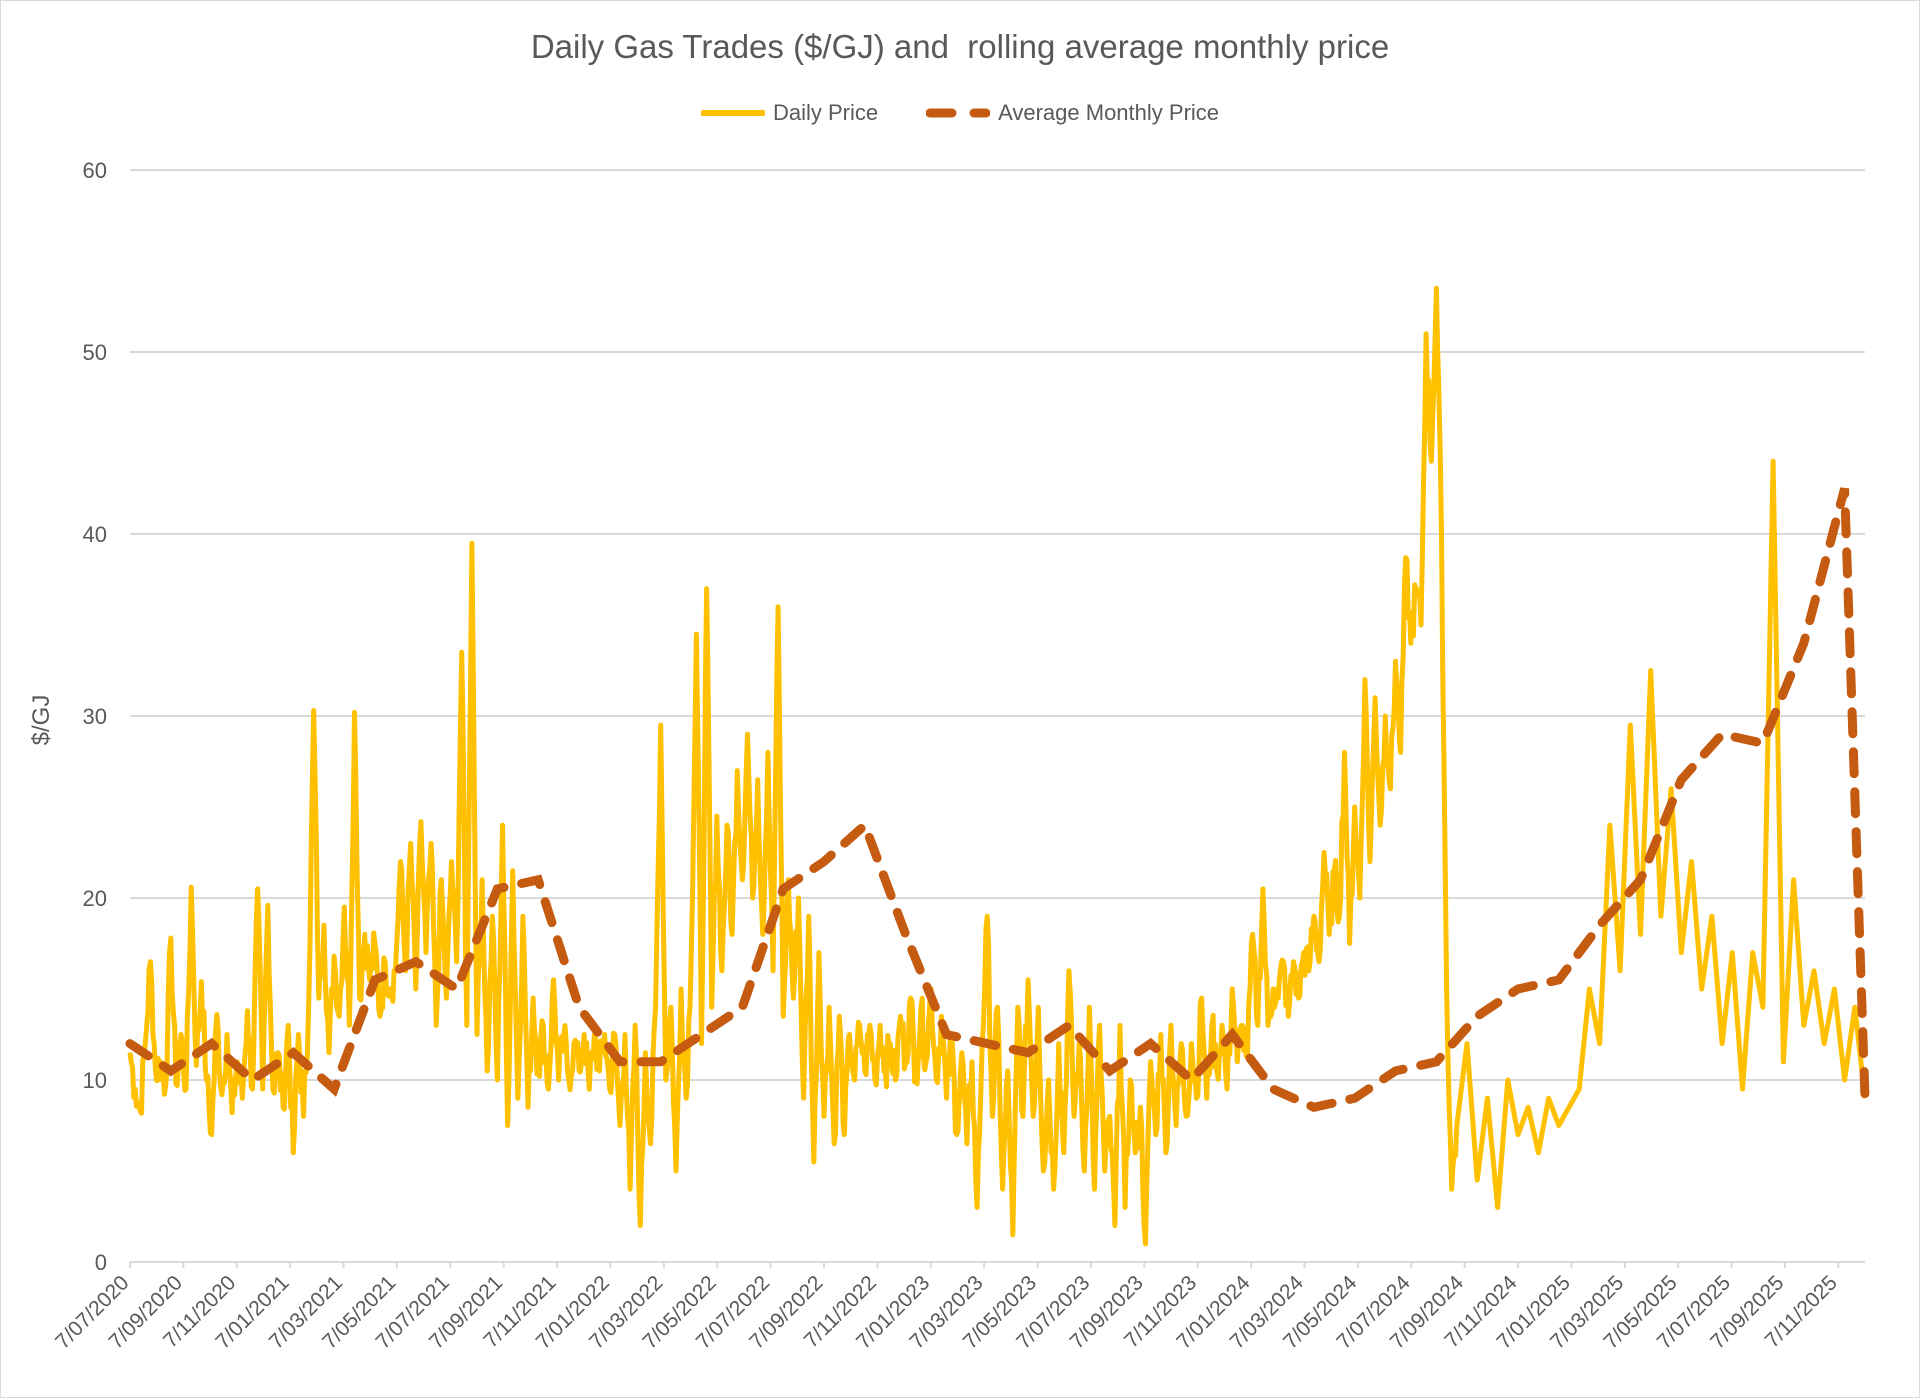 This screenshot has width=1920, height=1398. What do you see at coordinates (1109, 112) in the screenshot?
I see `legend-label-monthly: Average Monthly Price` at bounding box center [1109, 112].